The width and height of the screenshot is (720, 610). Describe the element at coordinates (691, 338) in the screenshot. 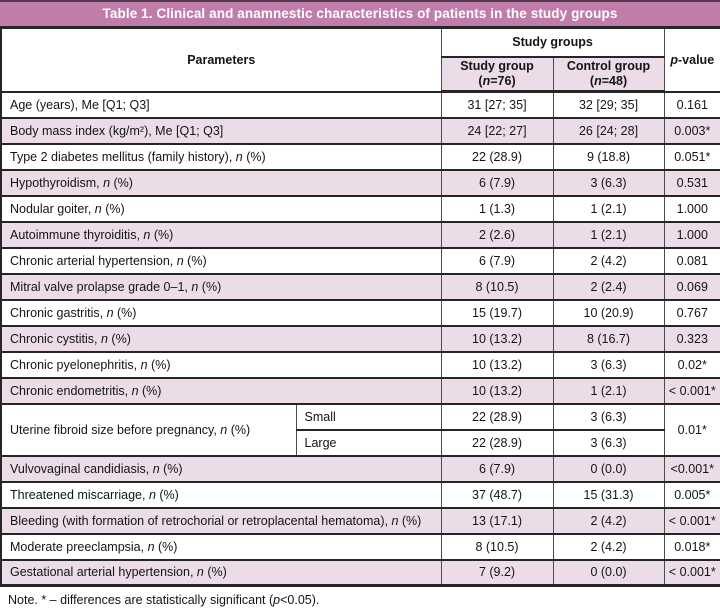

I see `p-value-cell: 0.323` at that location.